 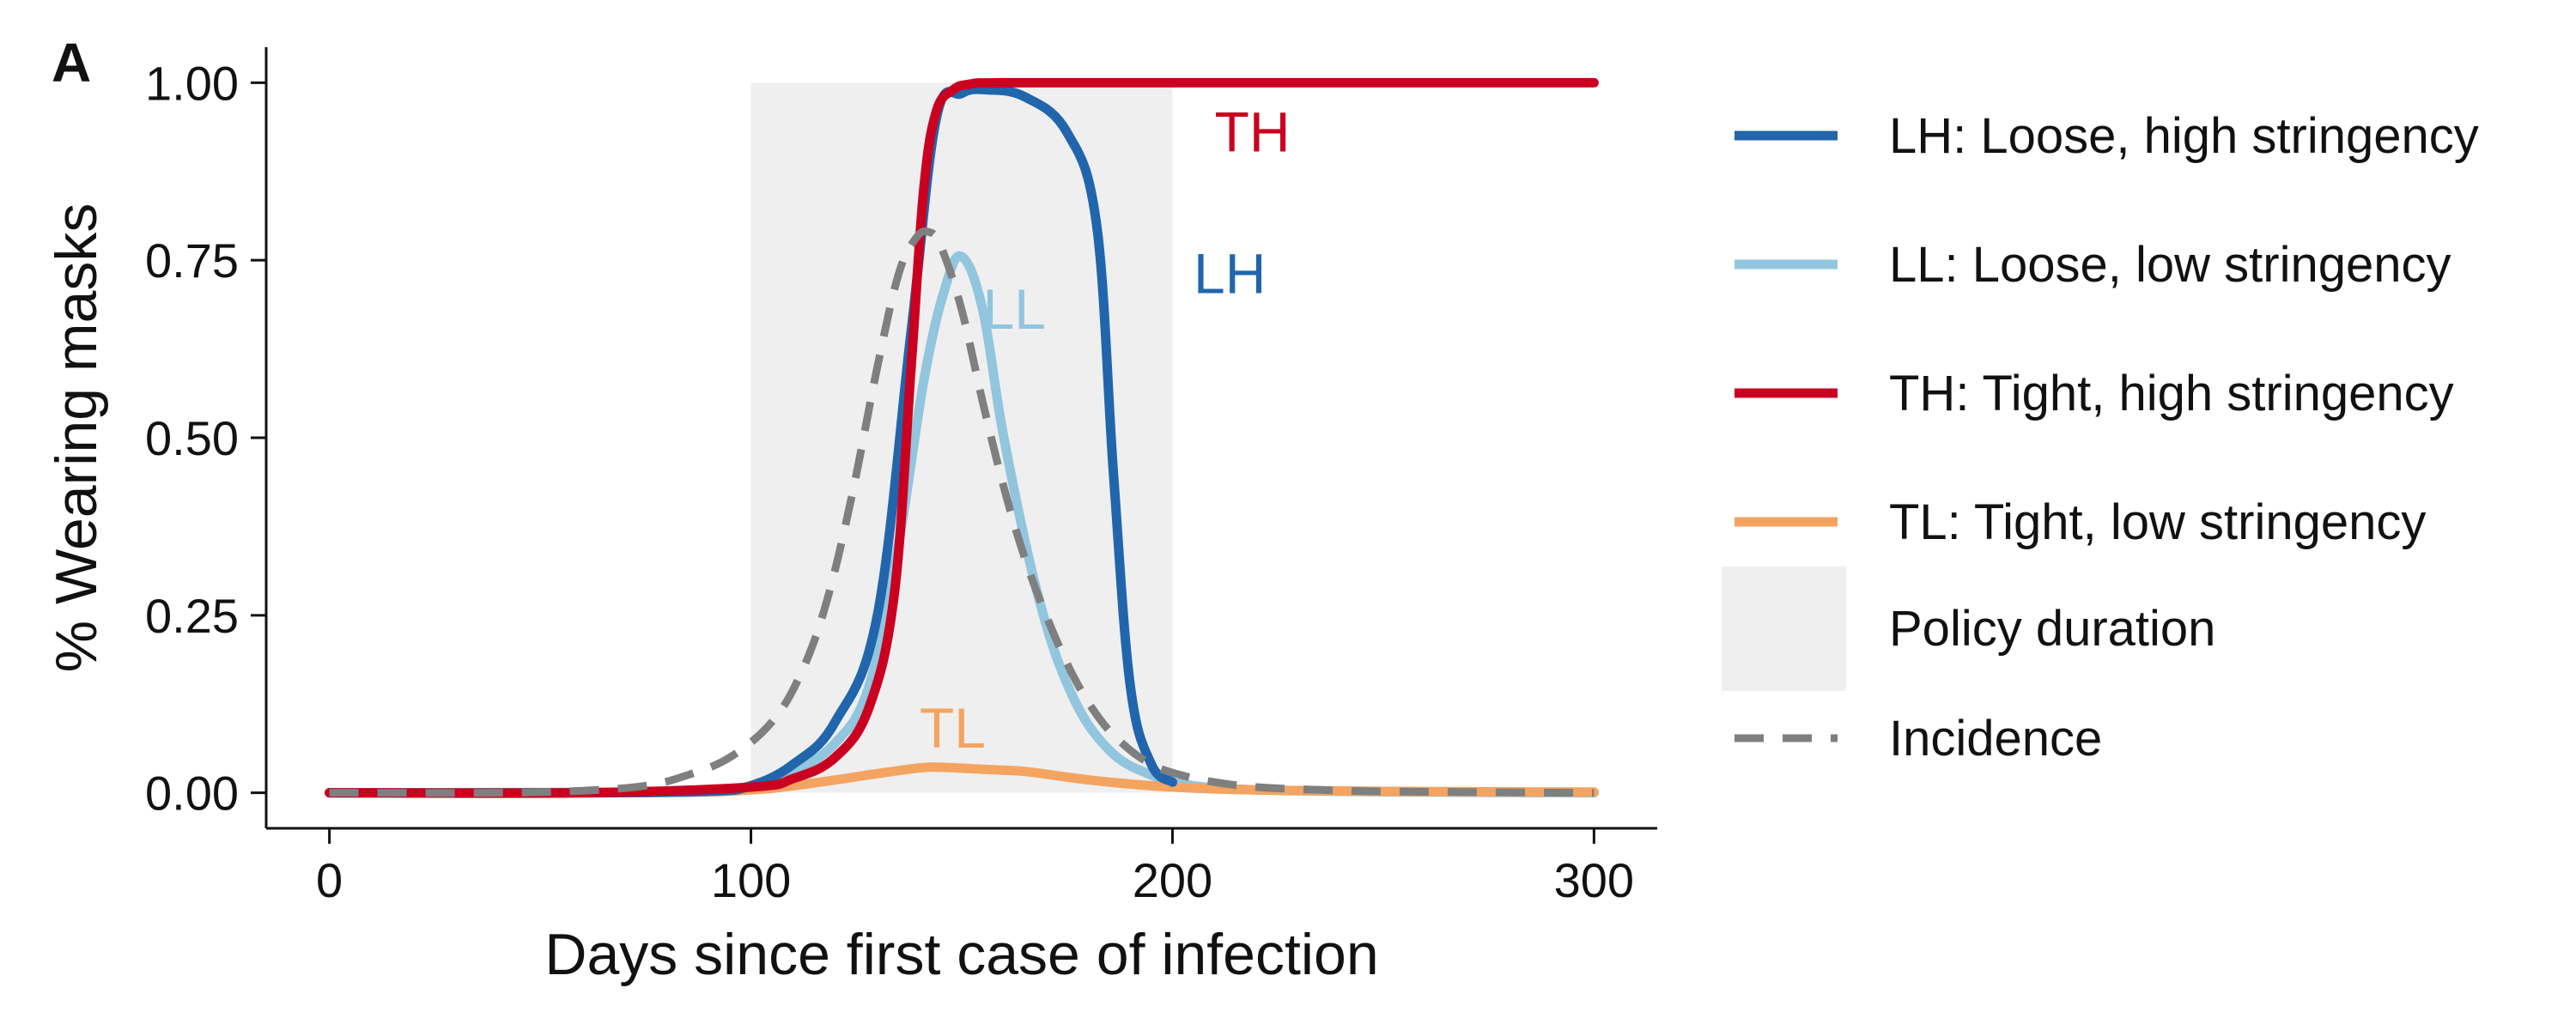 What do you see at coordinates (192, 793) in the screenshot?
I see `y-tick-label: 0.00` at bounding box center [192, 793].